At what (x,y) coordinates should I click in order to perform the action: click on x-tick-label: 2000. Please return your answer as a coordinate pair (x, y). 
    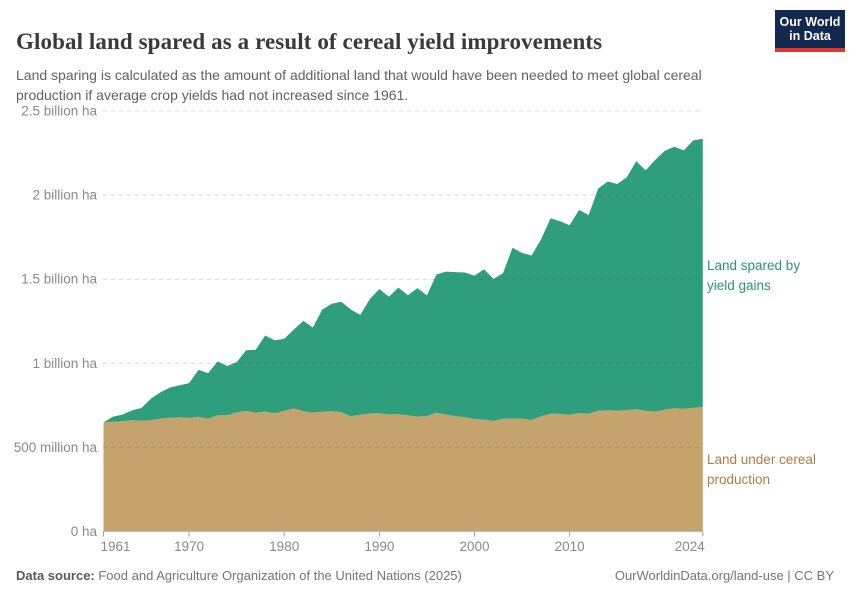
    Looking at the image, I should click on (474, 546).